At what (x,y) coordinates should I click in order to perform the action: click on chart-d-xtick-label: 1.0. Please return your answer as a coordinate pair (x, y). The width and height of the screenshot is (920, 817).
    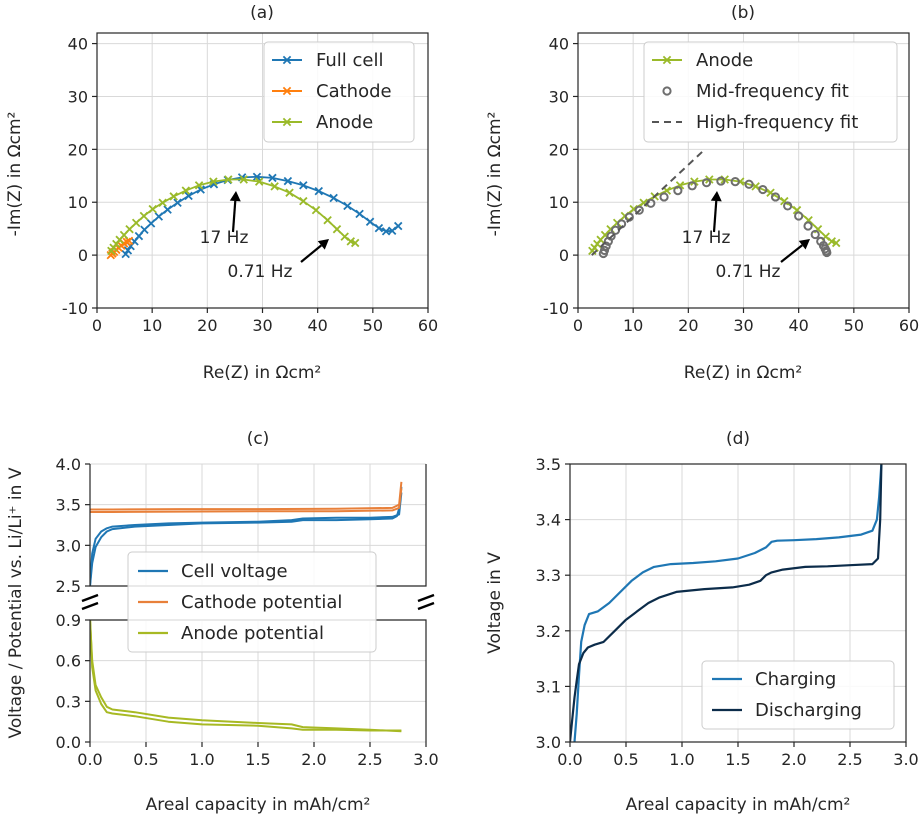
    Looking at the image, I should click on (681, 759).